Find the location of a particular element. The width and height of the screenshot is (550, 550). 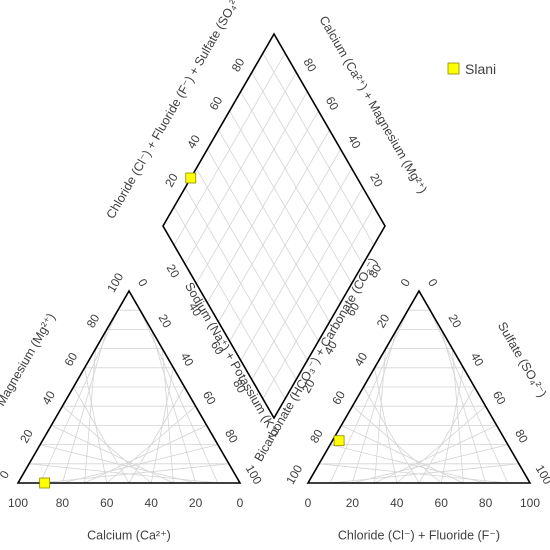

anion-right-tick: 60 is located at coordinates (499, 398).